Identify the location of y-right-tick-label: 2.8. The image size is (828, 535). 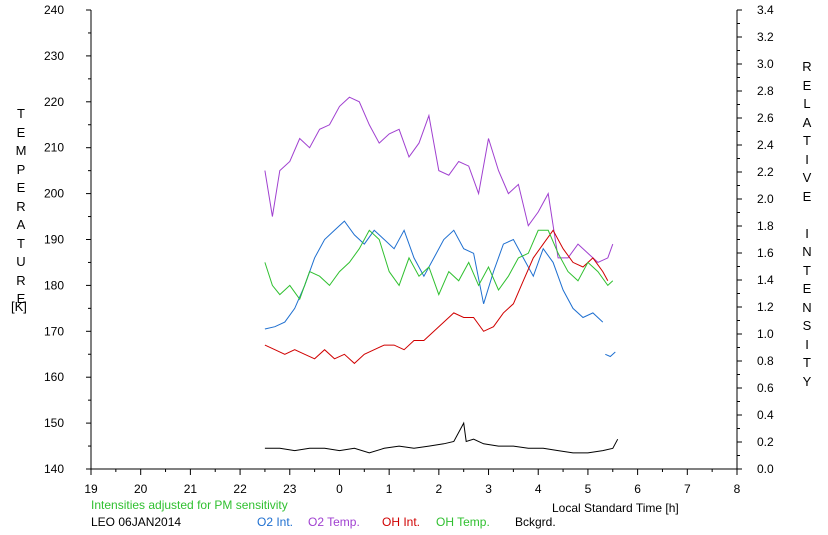
(765, 91).